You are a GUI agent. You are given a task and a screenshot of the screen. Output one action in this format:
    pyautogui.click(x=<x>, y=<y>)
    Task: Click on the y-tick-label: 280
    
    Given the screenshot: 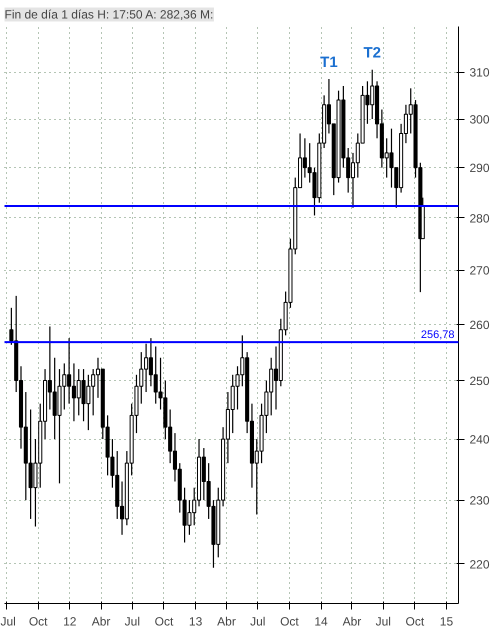 What is the action you would take?
    pyautogui.click(x=480, y=218)
    